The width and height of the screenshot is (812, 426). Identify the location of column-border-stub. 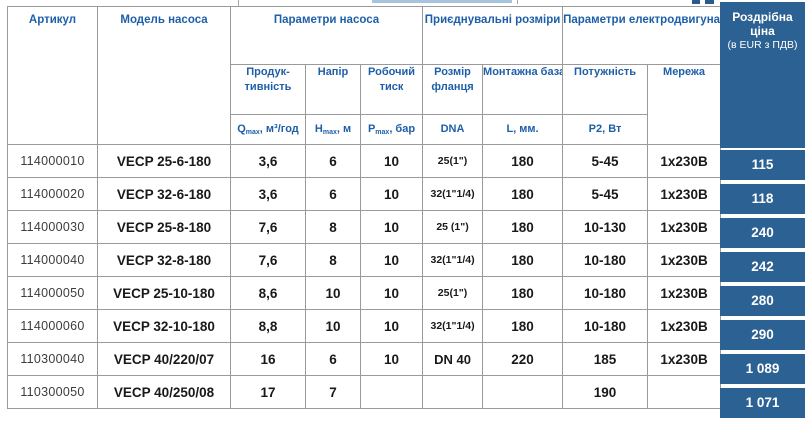
(238, 3).